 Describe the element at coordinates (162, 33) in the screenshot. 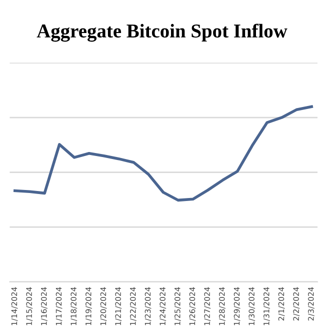

I see `chart-title: Aggregate Bitcoin Spot Inflow` at that location.